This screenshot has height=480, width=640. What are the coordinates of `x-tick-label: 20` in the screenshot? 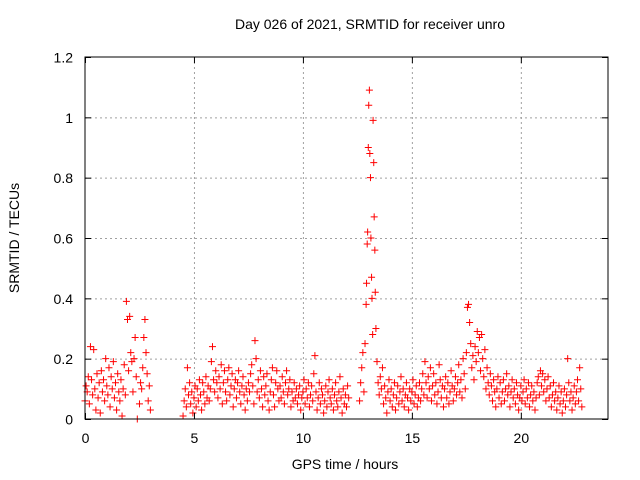 It's located at (522, 438).